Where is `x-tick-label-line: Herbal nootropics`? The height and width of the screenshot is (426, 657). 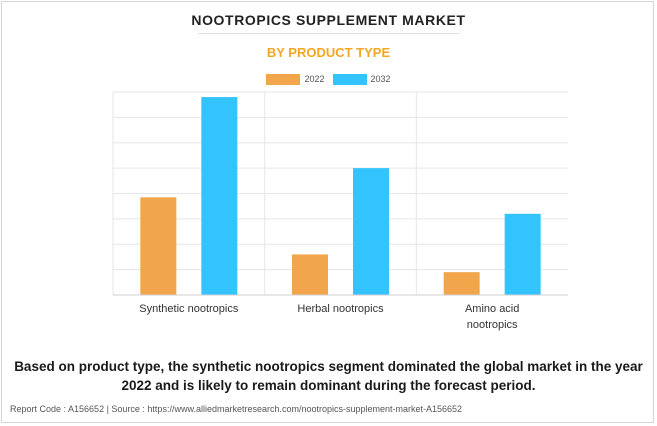 x-tick-label-line: Herbal nootropics is located at coordinates (340, 309).